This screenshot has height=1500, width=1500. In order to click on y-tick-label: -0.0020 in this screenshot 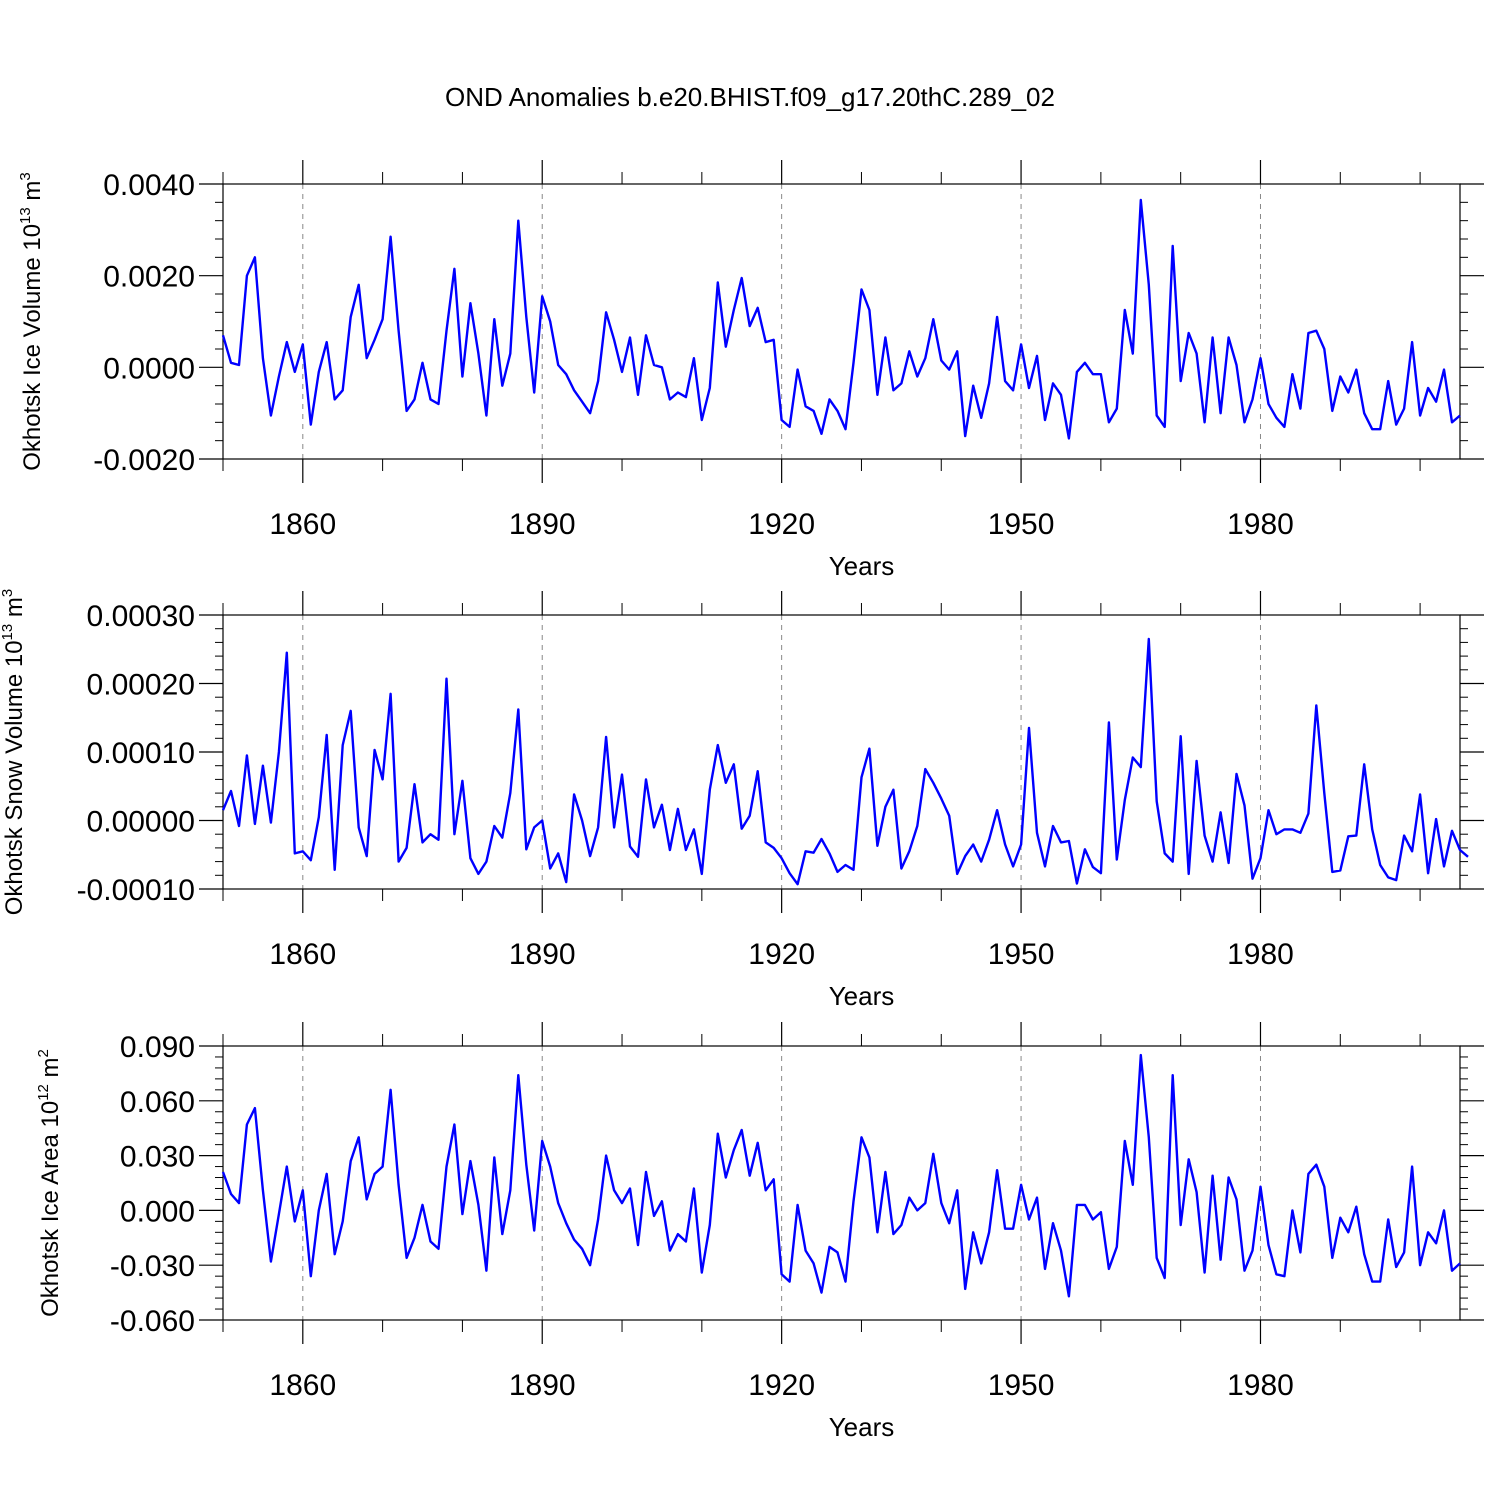, I will do `click(144, 460)`.